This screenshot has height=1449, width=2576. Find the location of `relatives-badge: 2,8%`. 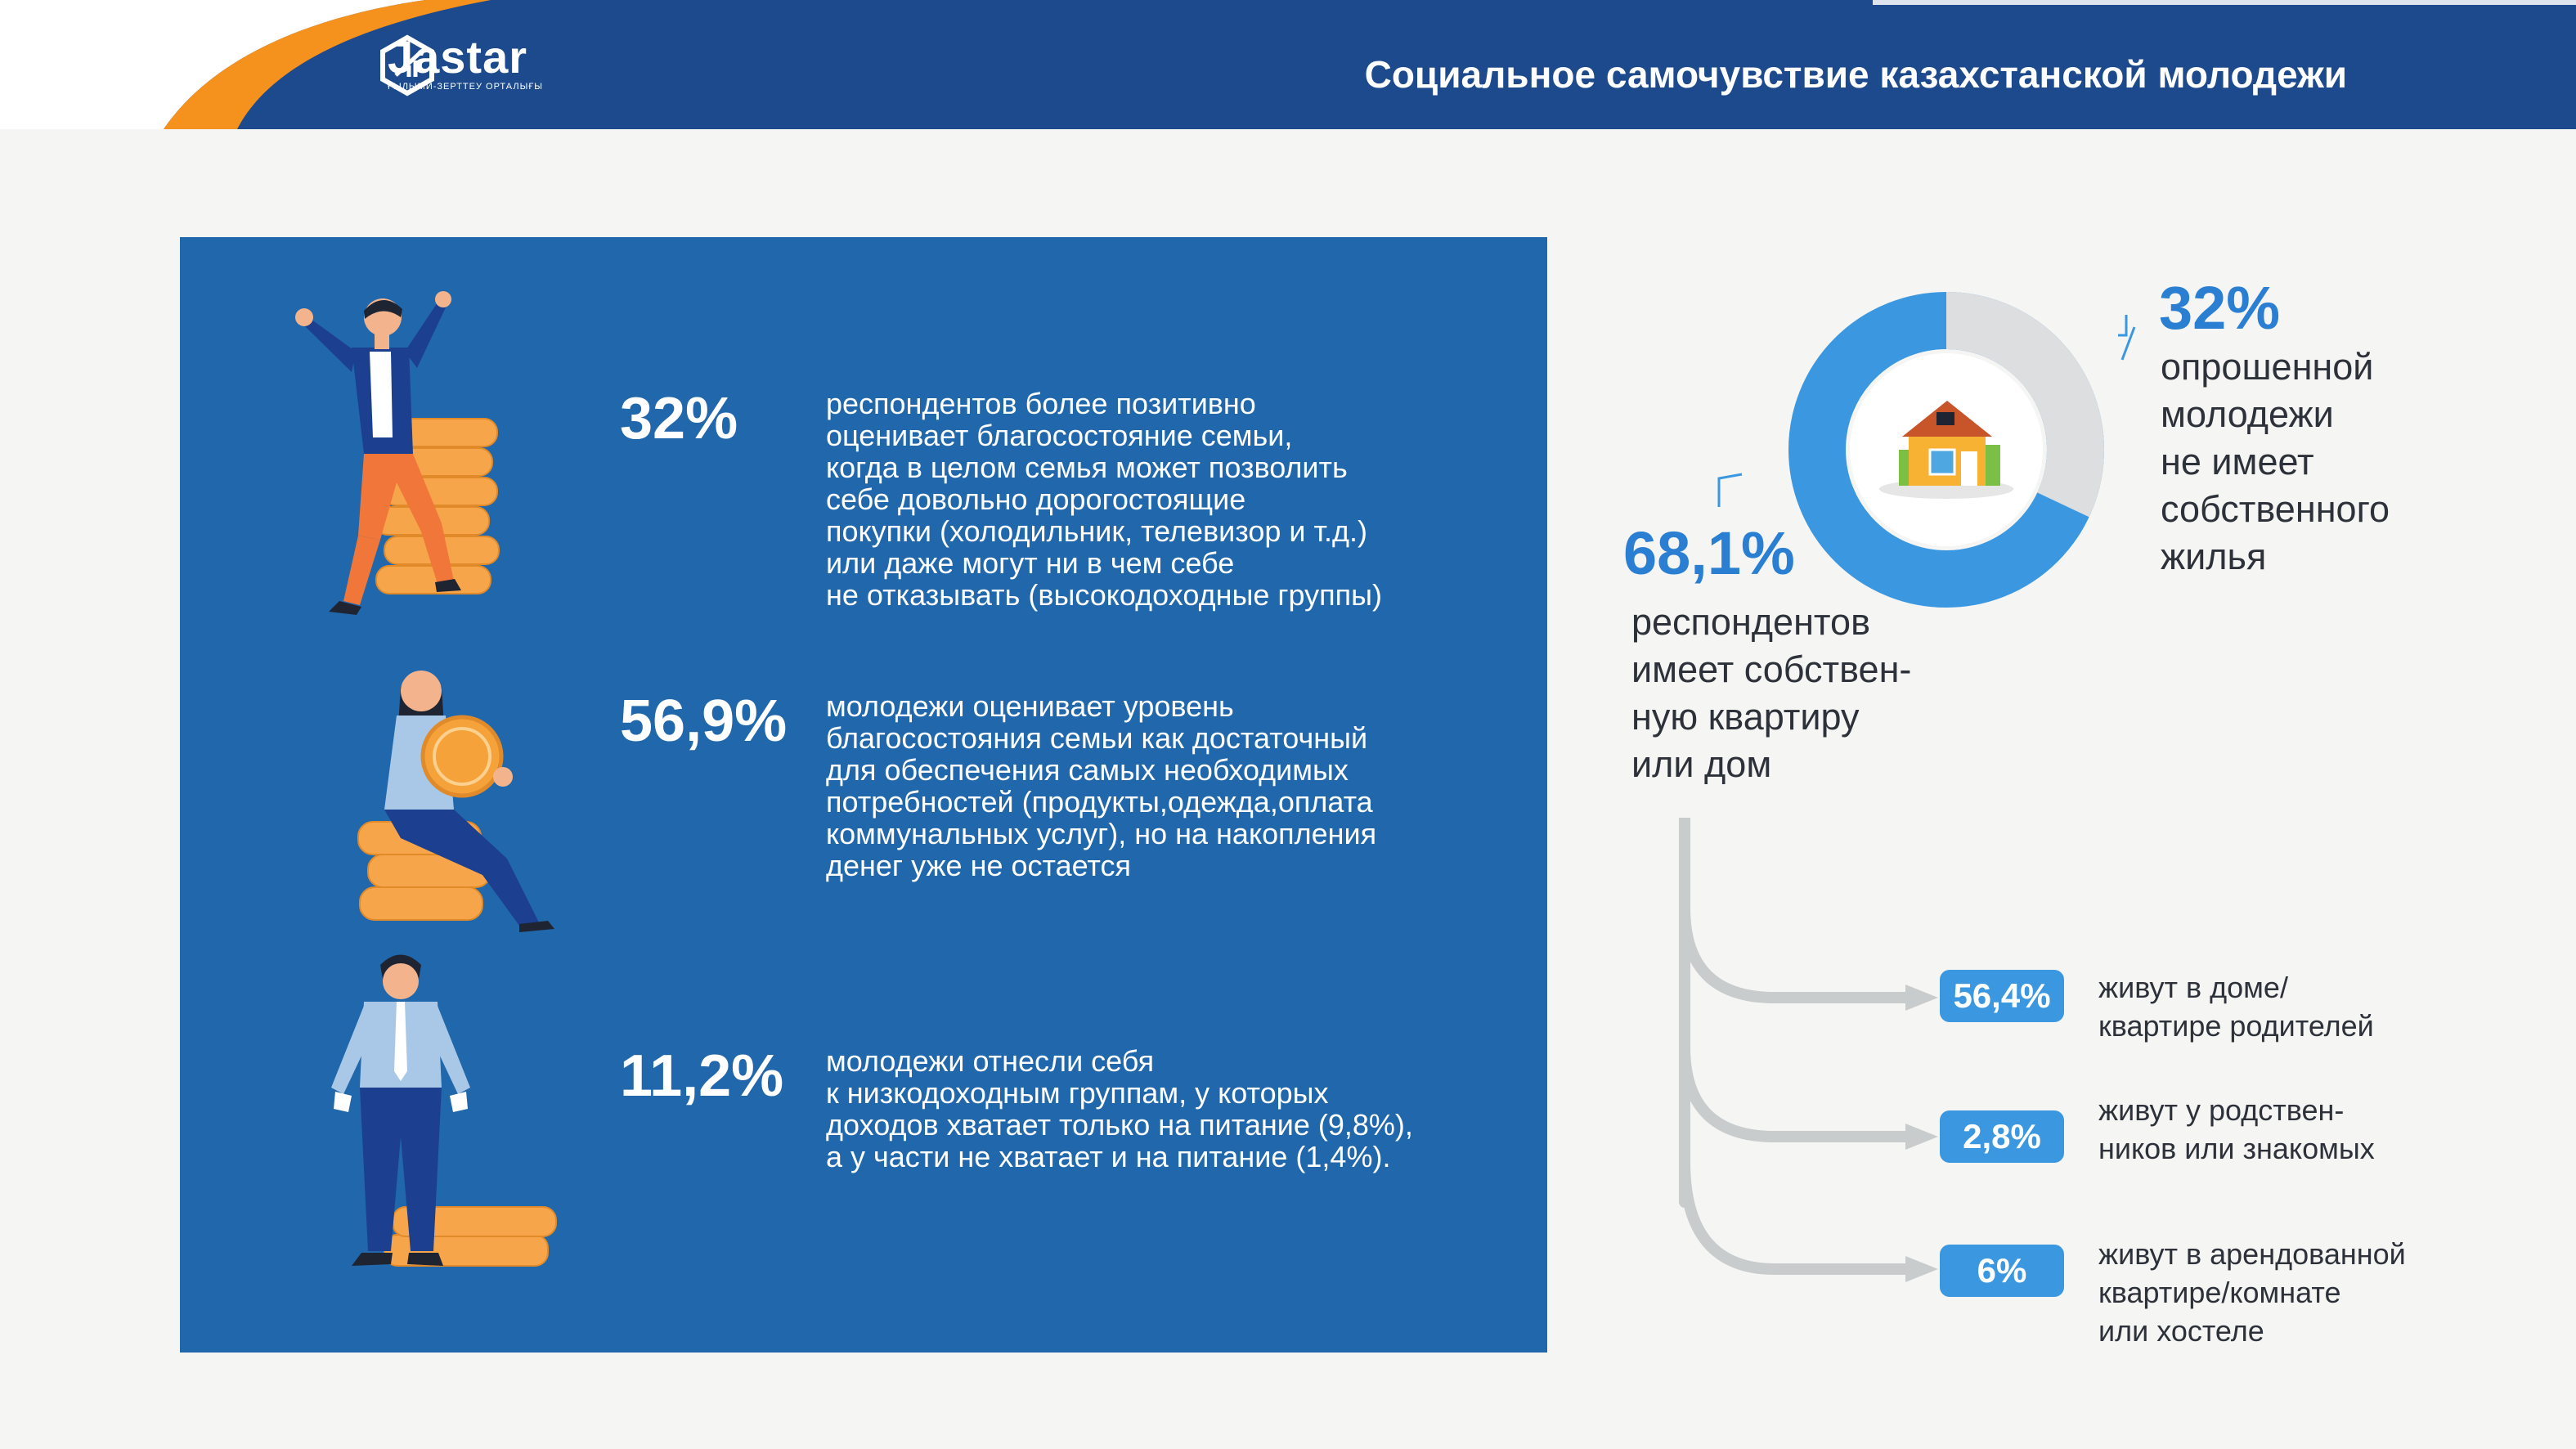

relatives-badge: 2,8% is located at coordinates (2002, 1136).